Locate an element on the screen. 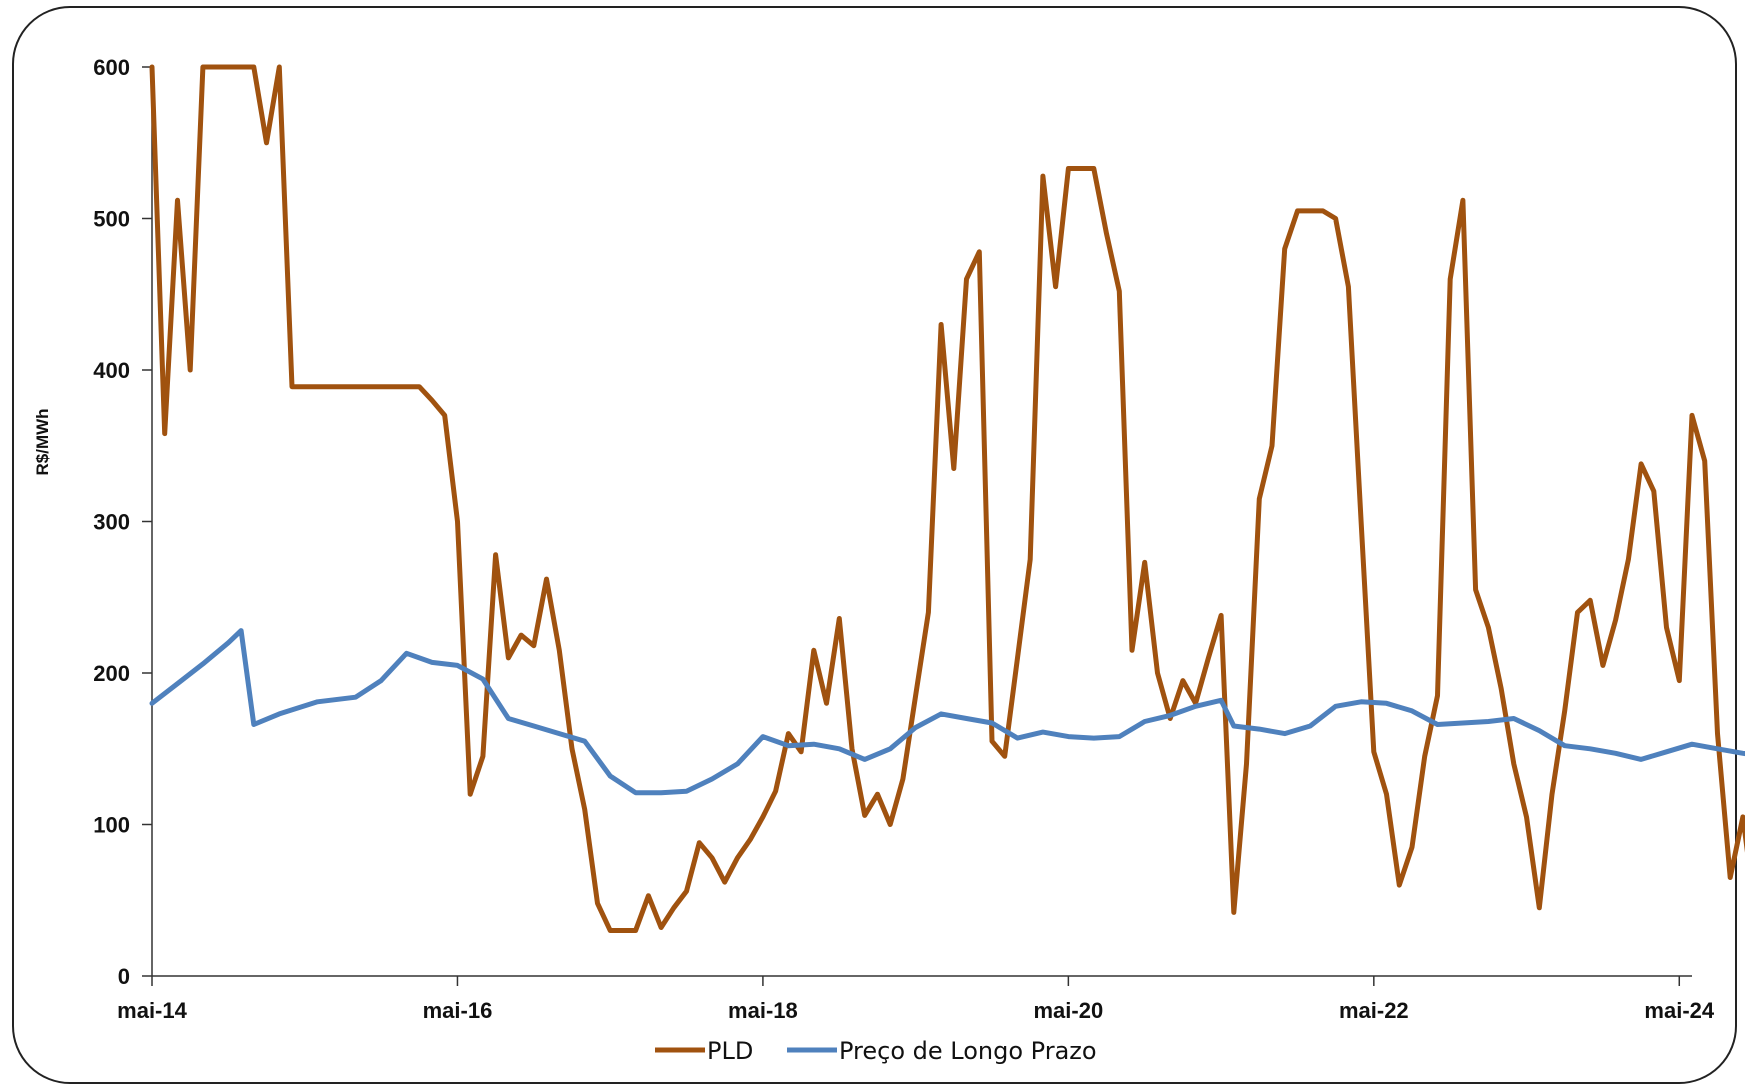 This screenshot has width=1745, height=1090. y-tick-label: 600 is located at coordinates (111, 67).